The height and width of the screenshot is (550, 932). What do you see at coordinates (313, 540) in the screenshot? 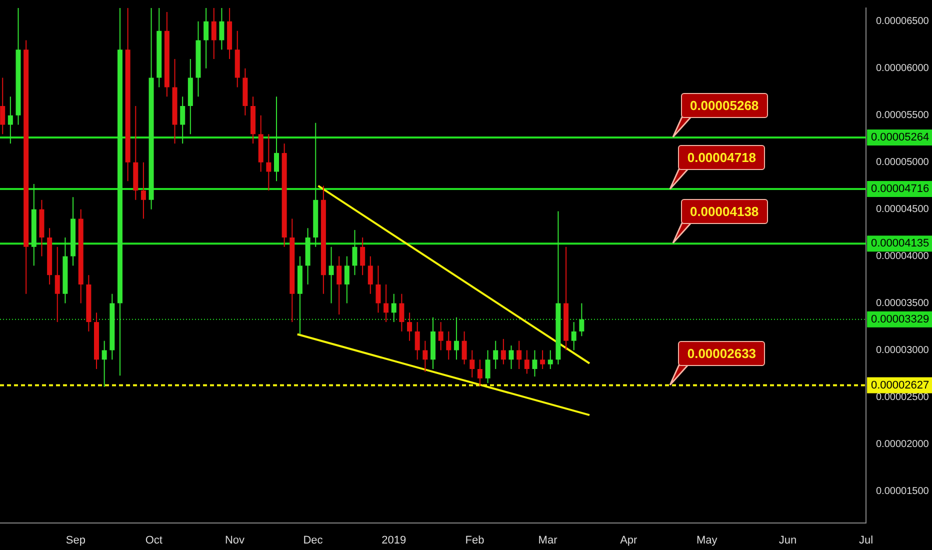
I see `x-tick-label: Dec` at bounding box center [313, 540].